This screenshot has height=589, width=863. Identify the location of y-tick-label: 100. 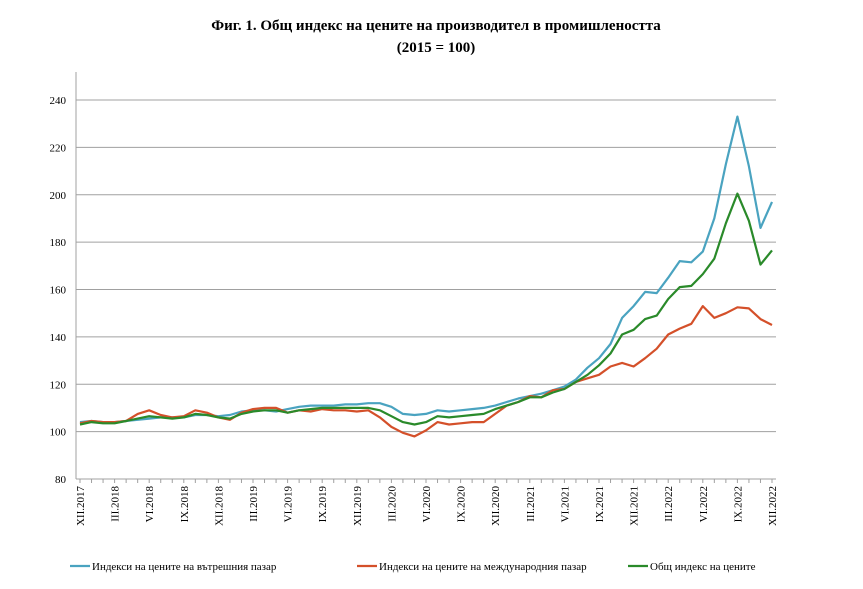
(58, 433).